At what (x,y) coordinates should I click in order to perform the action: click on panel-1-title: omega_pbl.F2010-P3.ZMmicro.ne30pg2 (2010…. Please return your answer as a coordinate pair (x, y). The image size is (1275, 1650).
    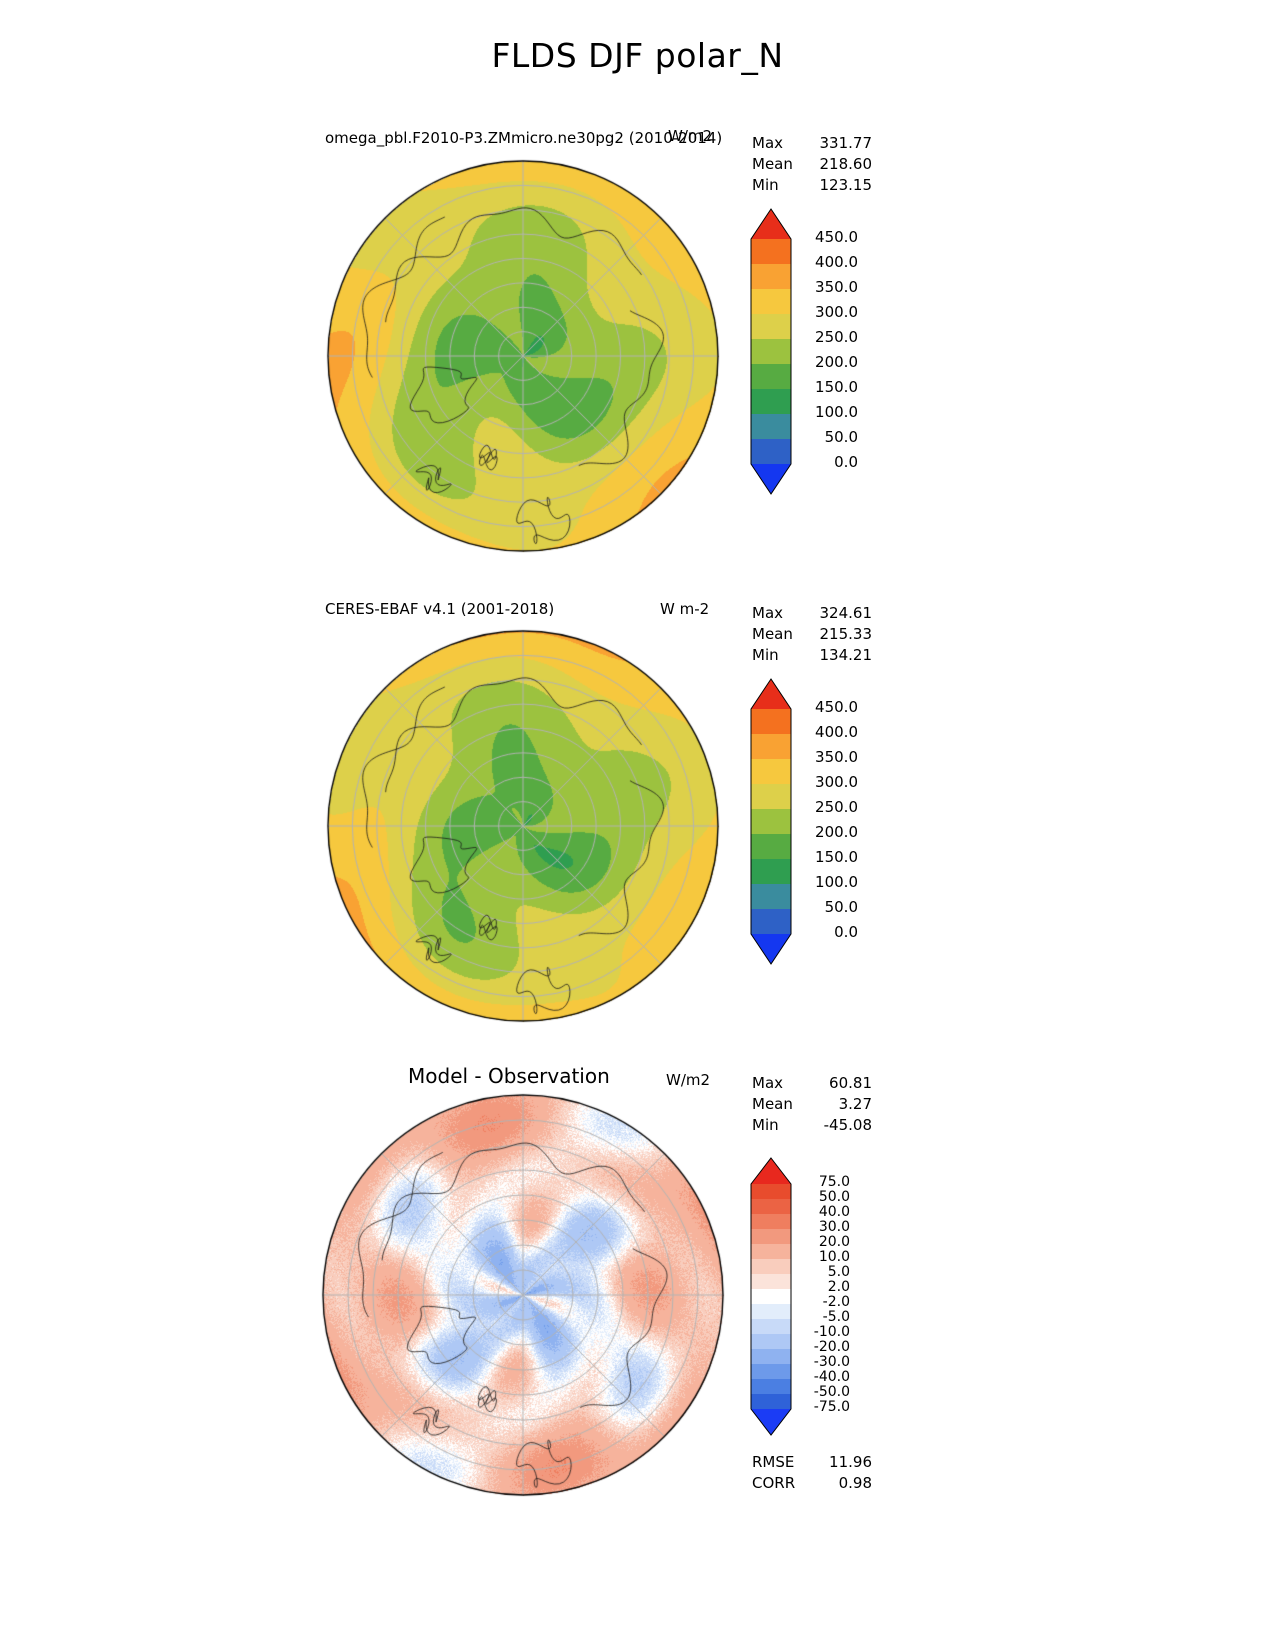
    Looking at the image, I should click on (524, 138).